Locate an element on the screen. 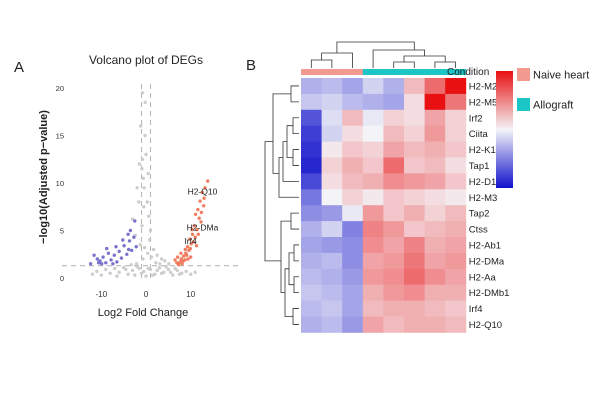  volcano-gene-label: H2-DMa is located at coordinates (203, 228).